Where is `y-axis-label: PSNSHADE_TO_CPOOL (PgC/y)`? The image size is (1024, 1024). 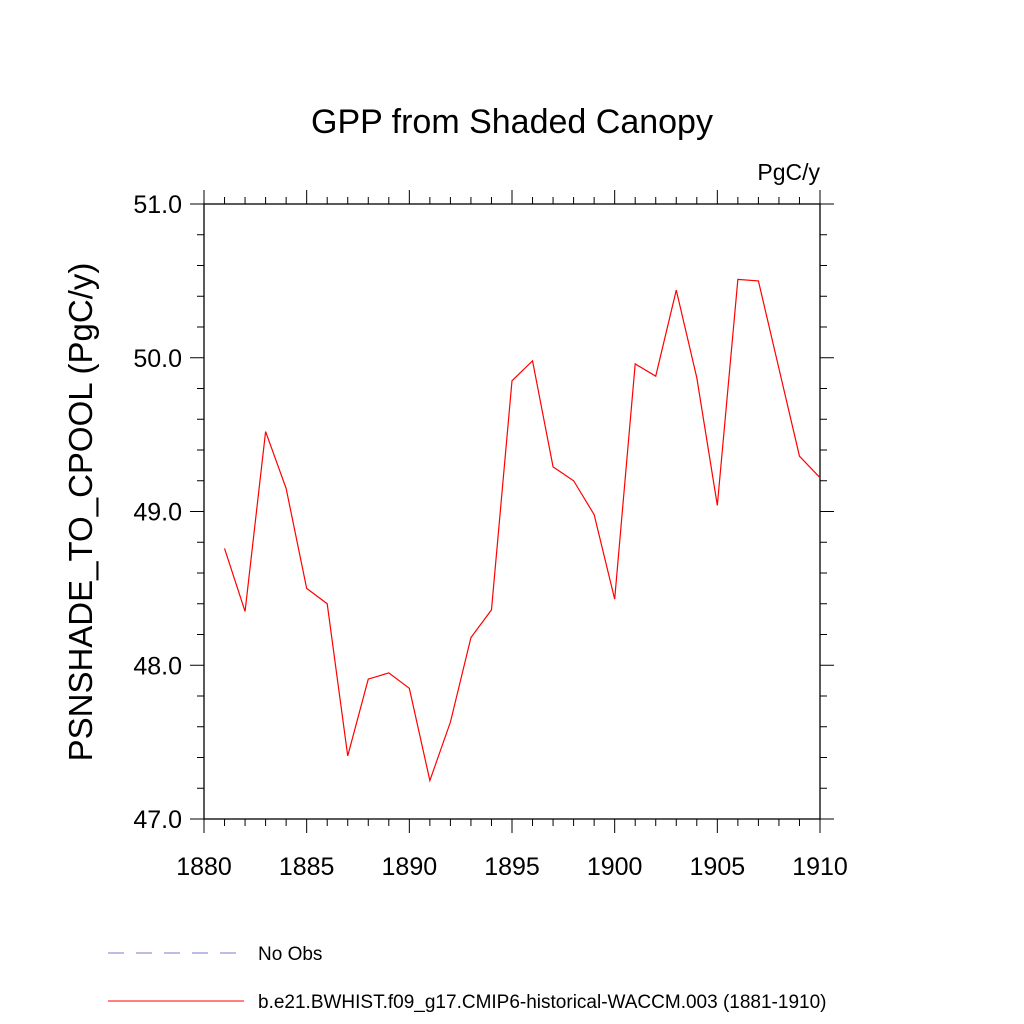
y-axis-label: PSNSHADE_TO_CPOOL (PgC/y) is located at coordinates (80, 512).